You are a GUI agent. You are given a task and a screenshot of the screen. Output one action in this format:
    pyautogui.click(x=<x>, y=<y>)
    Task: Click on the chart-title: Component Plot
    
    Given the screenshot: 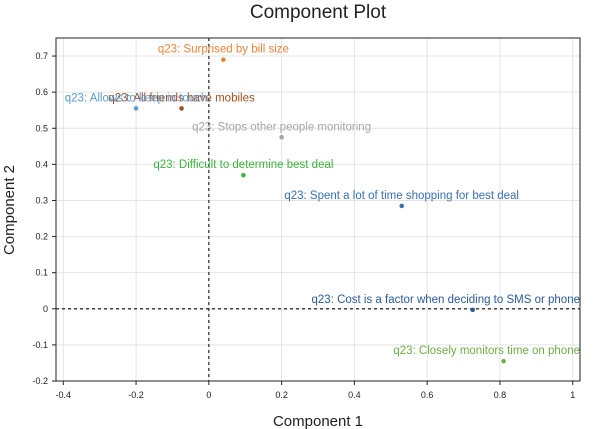 What is the action you would take?
    pyautogui.click(x=318, y=12)
    